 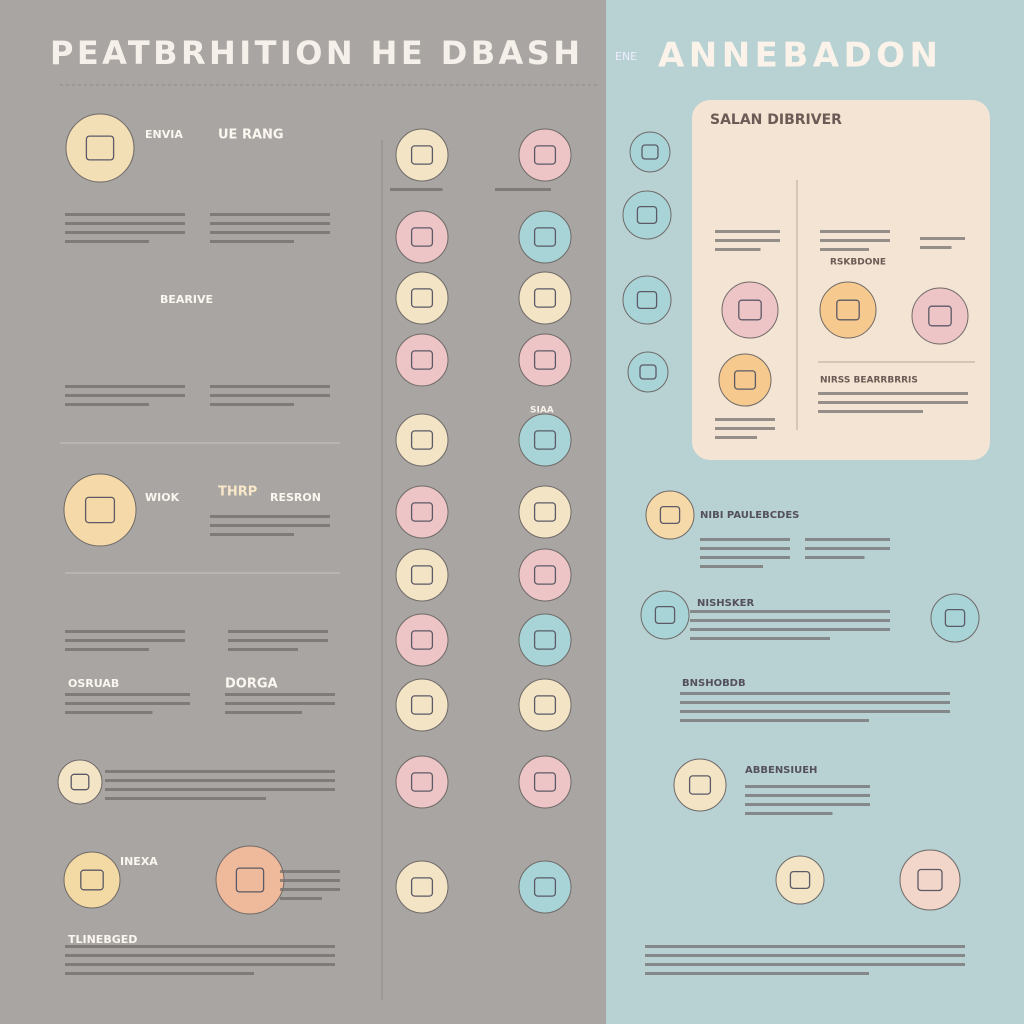 What do you see at coordinates (749, 515) in the screenshot?
I see `label: NIBI PAULEBCDES` at bounding box center [749, 515].